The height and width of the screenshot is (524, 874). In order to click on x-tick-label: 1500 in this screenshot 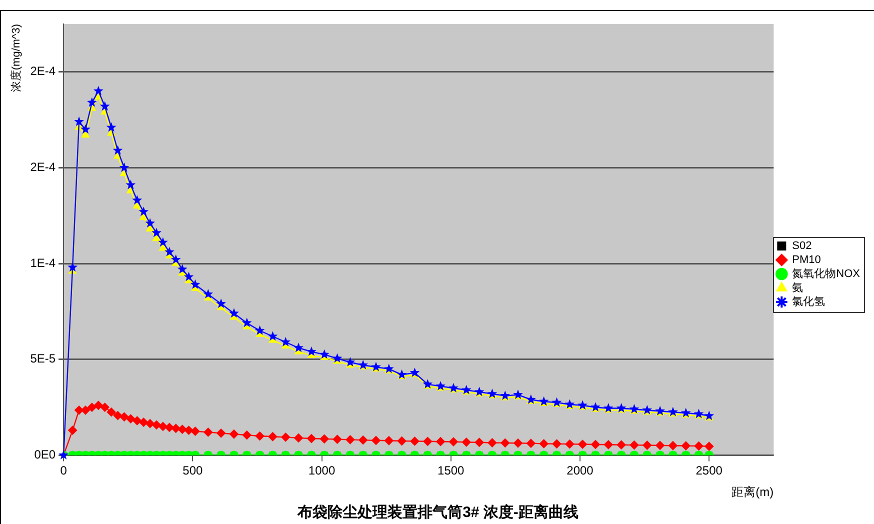, I will do `click(451, 471)`.